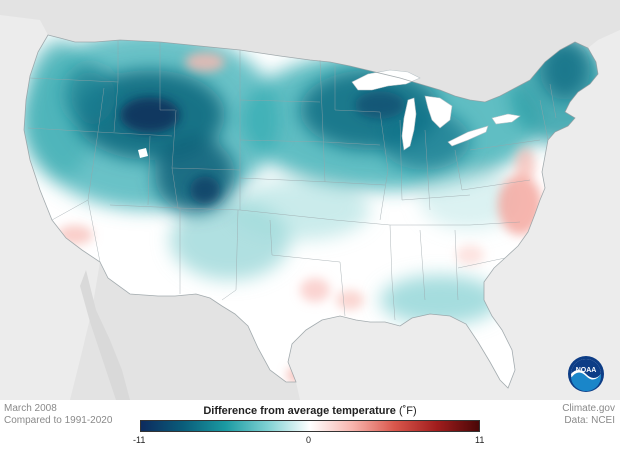  What do you see at coordinates (480, 440) in the screenshot?
I see `legend-max-label: 11` at bounding box center [480, 440].